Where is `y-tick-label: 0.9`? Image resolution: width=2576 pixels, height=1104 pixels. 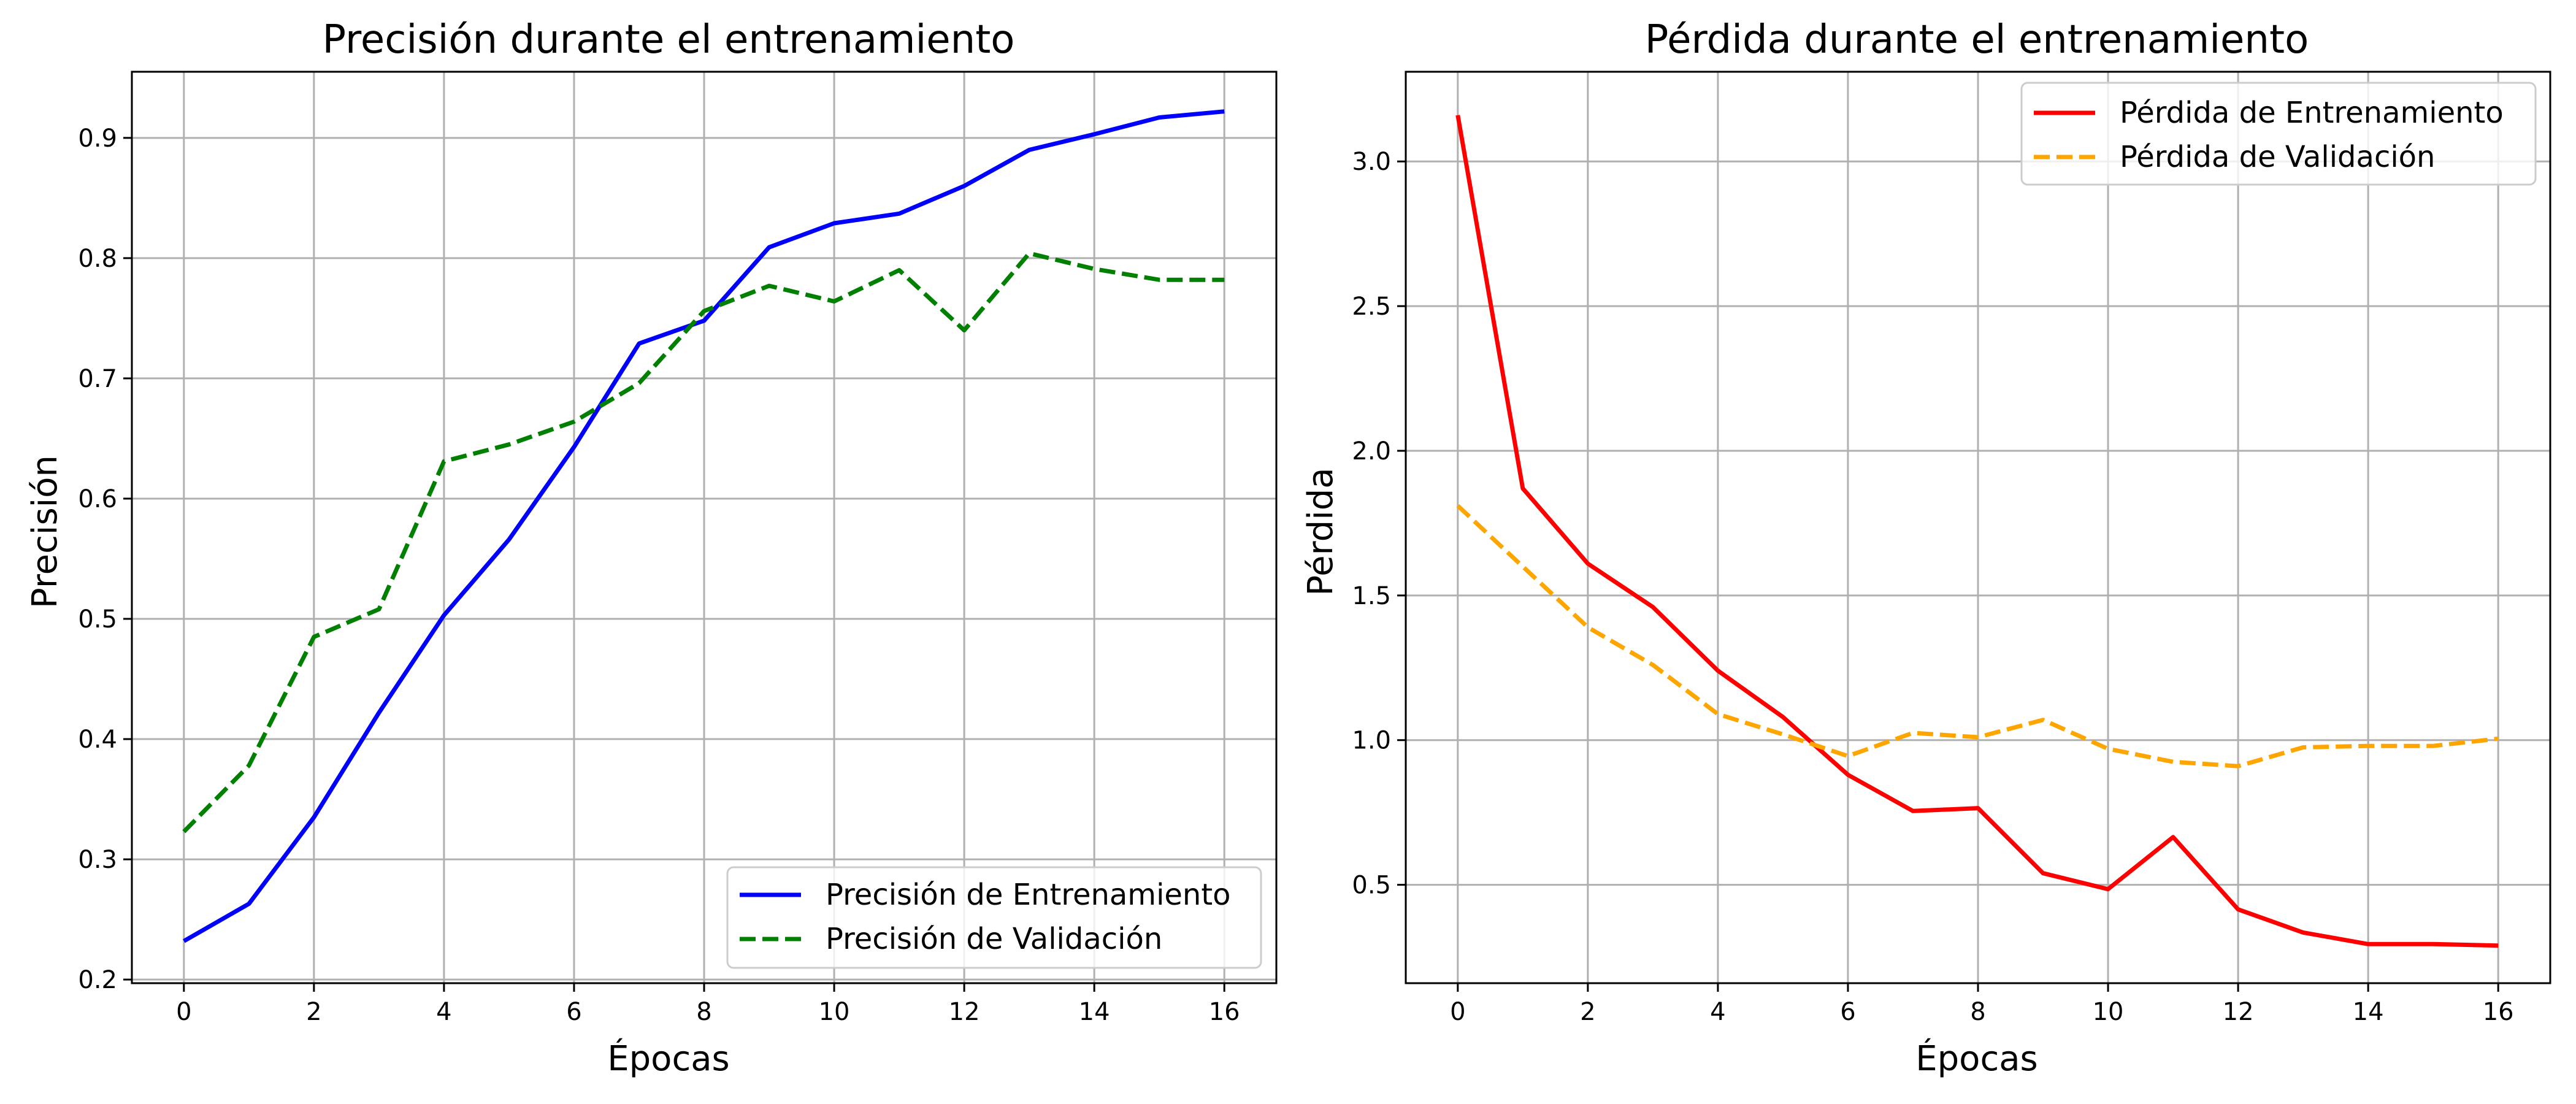
y-tick-label: 0.9 is located at coordinates (97, 139).